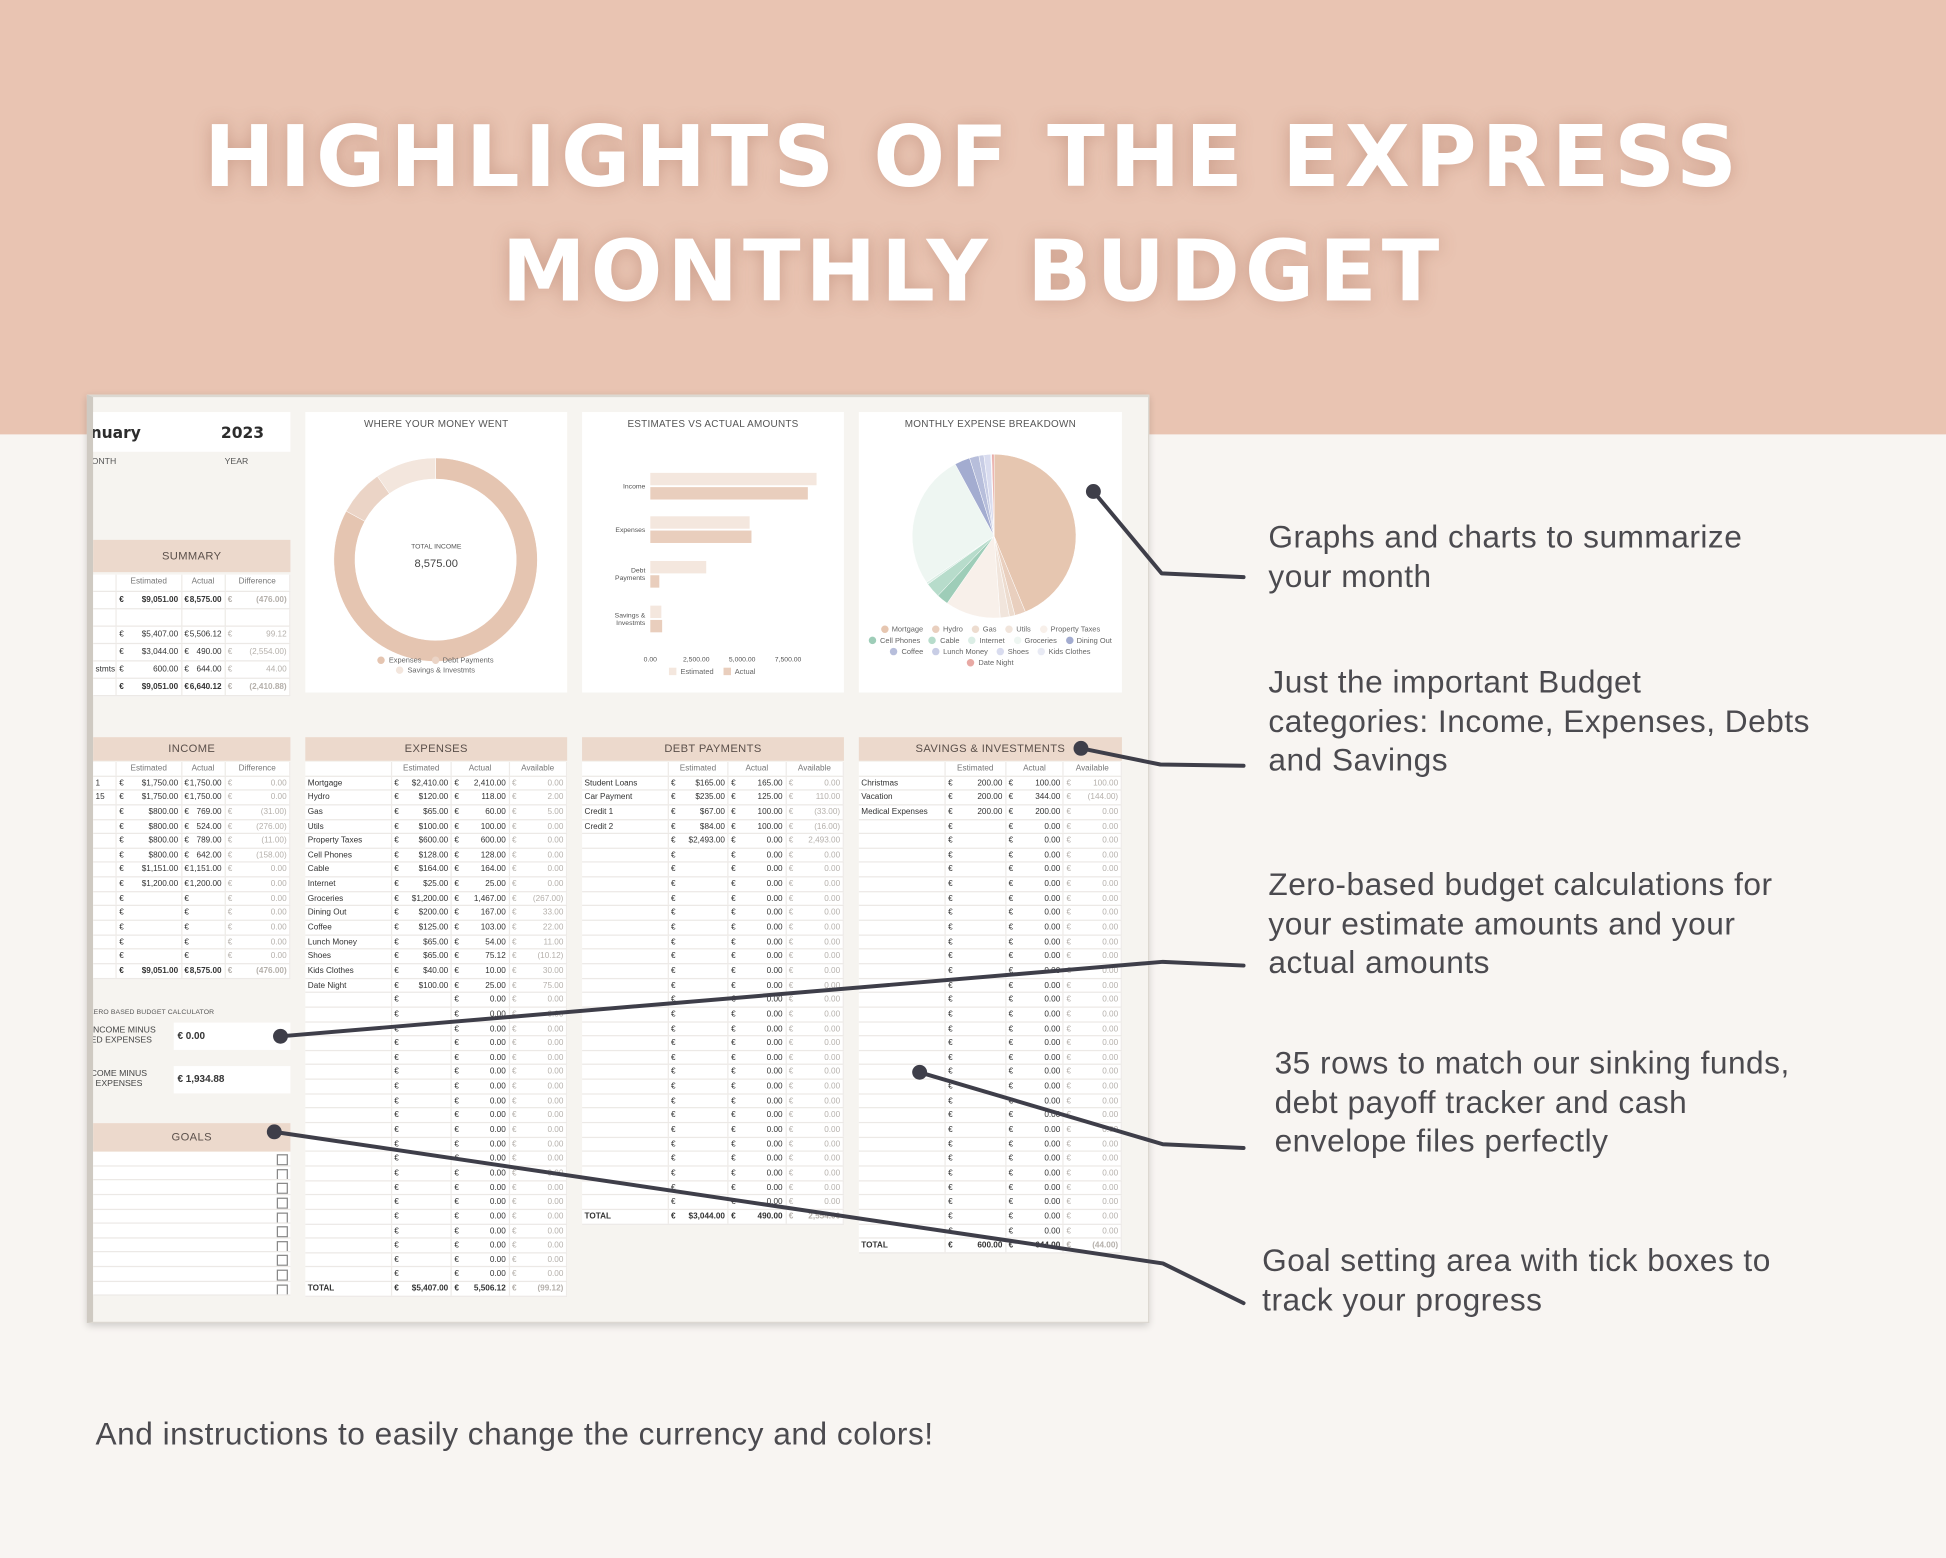 Image resolution: width=1946 pixels, height=1558 pixels. I want to click on cell: € (11.00), so click(258, 841).